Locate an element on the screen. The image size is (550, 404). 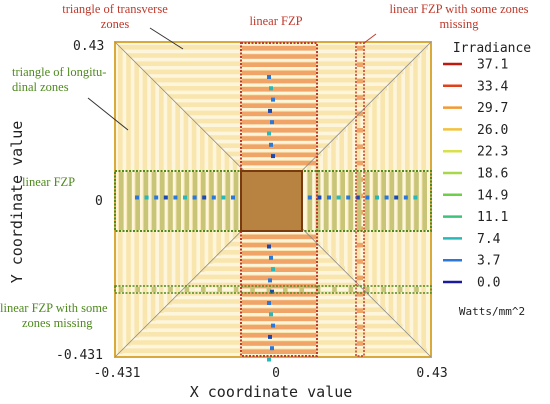
colorbar-label: 37.1 is located at coordinates (492, 65).